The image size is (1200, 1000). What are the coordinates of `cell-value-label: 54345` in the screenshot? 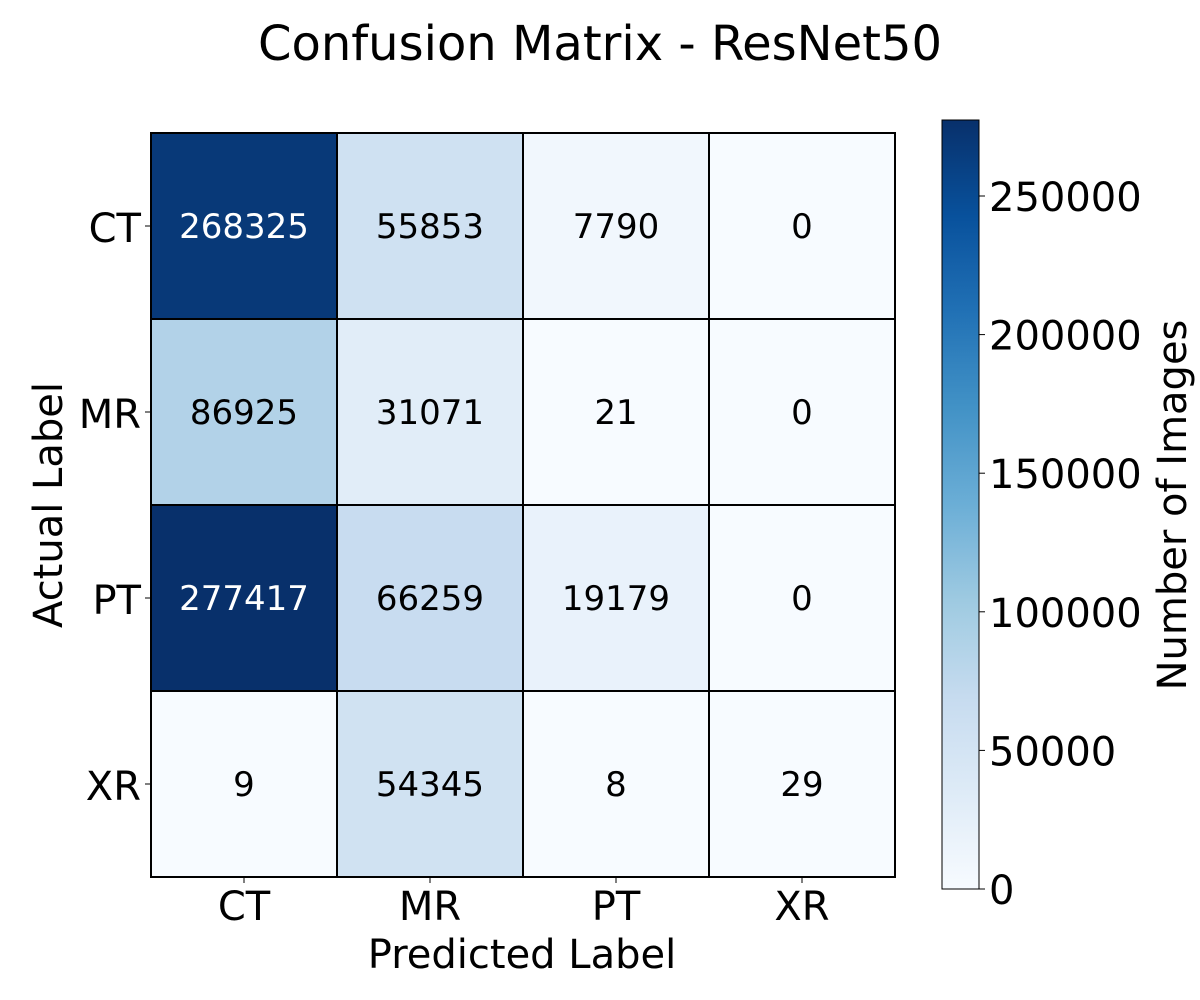 It's located at (430, 785).